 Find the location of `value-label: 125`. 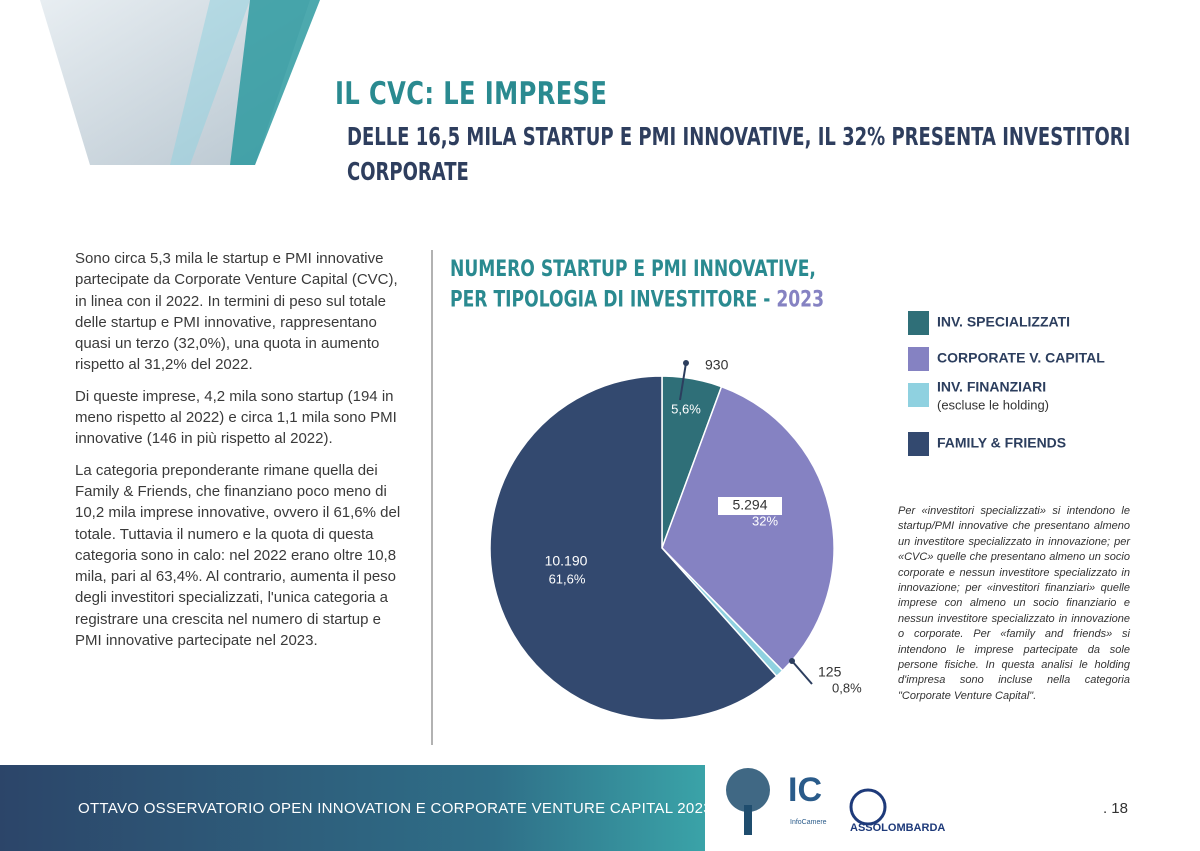

value-label: 125 is located at coordinates (830, 672).